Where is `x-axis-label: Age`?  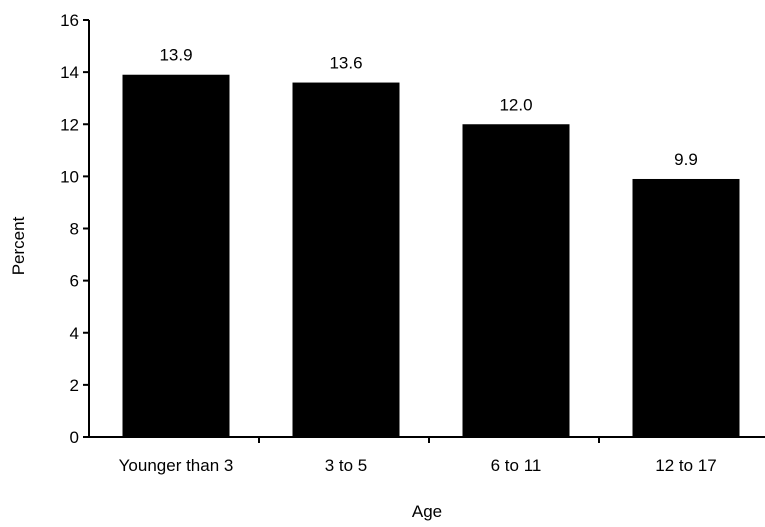 x-axis-label: Age is located at coordinates (427, 511).